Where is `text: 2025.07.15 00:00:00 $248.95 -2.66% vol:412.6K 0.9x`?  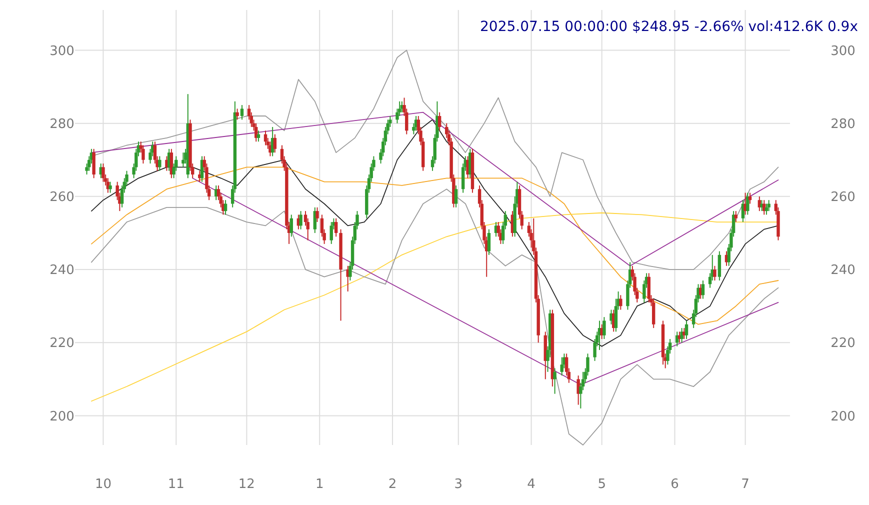 text: 2025.07.15 00:00:00 $248.95 -2.66% vol:412.6K 0.9x is located at coordinates (669, 27).